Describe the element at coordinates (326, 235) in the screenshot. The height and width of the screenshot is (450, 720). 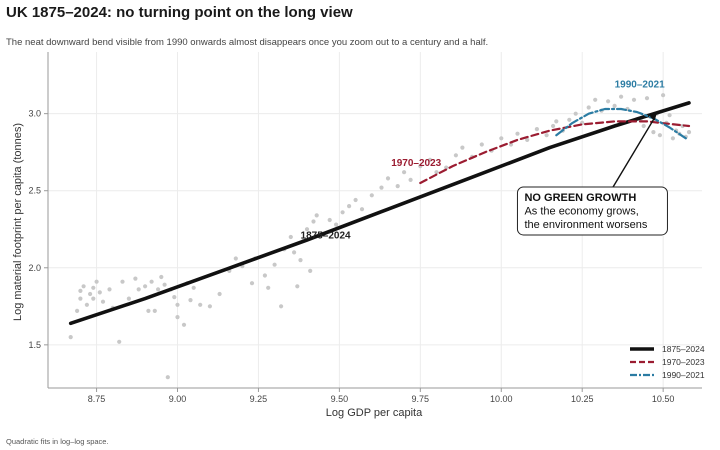
I see `series-label: 1875–2024` at that location.